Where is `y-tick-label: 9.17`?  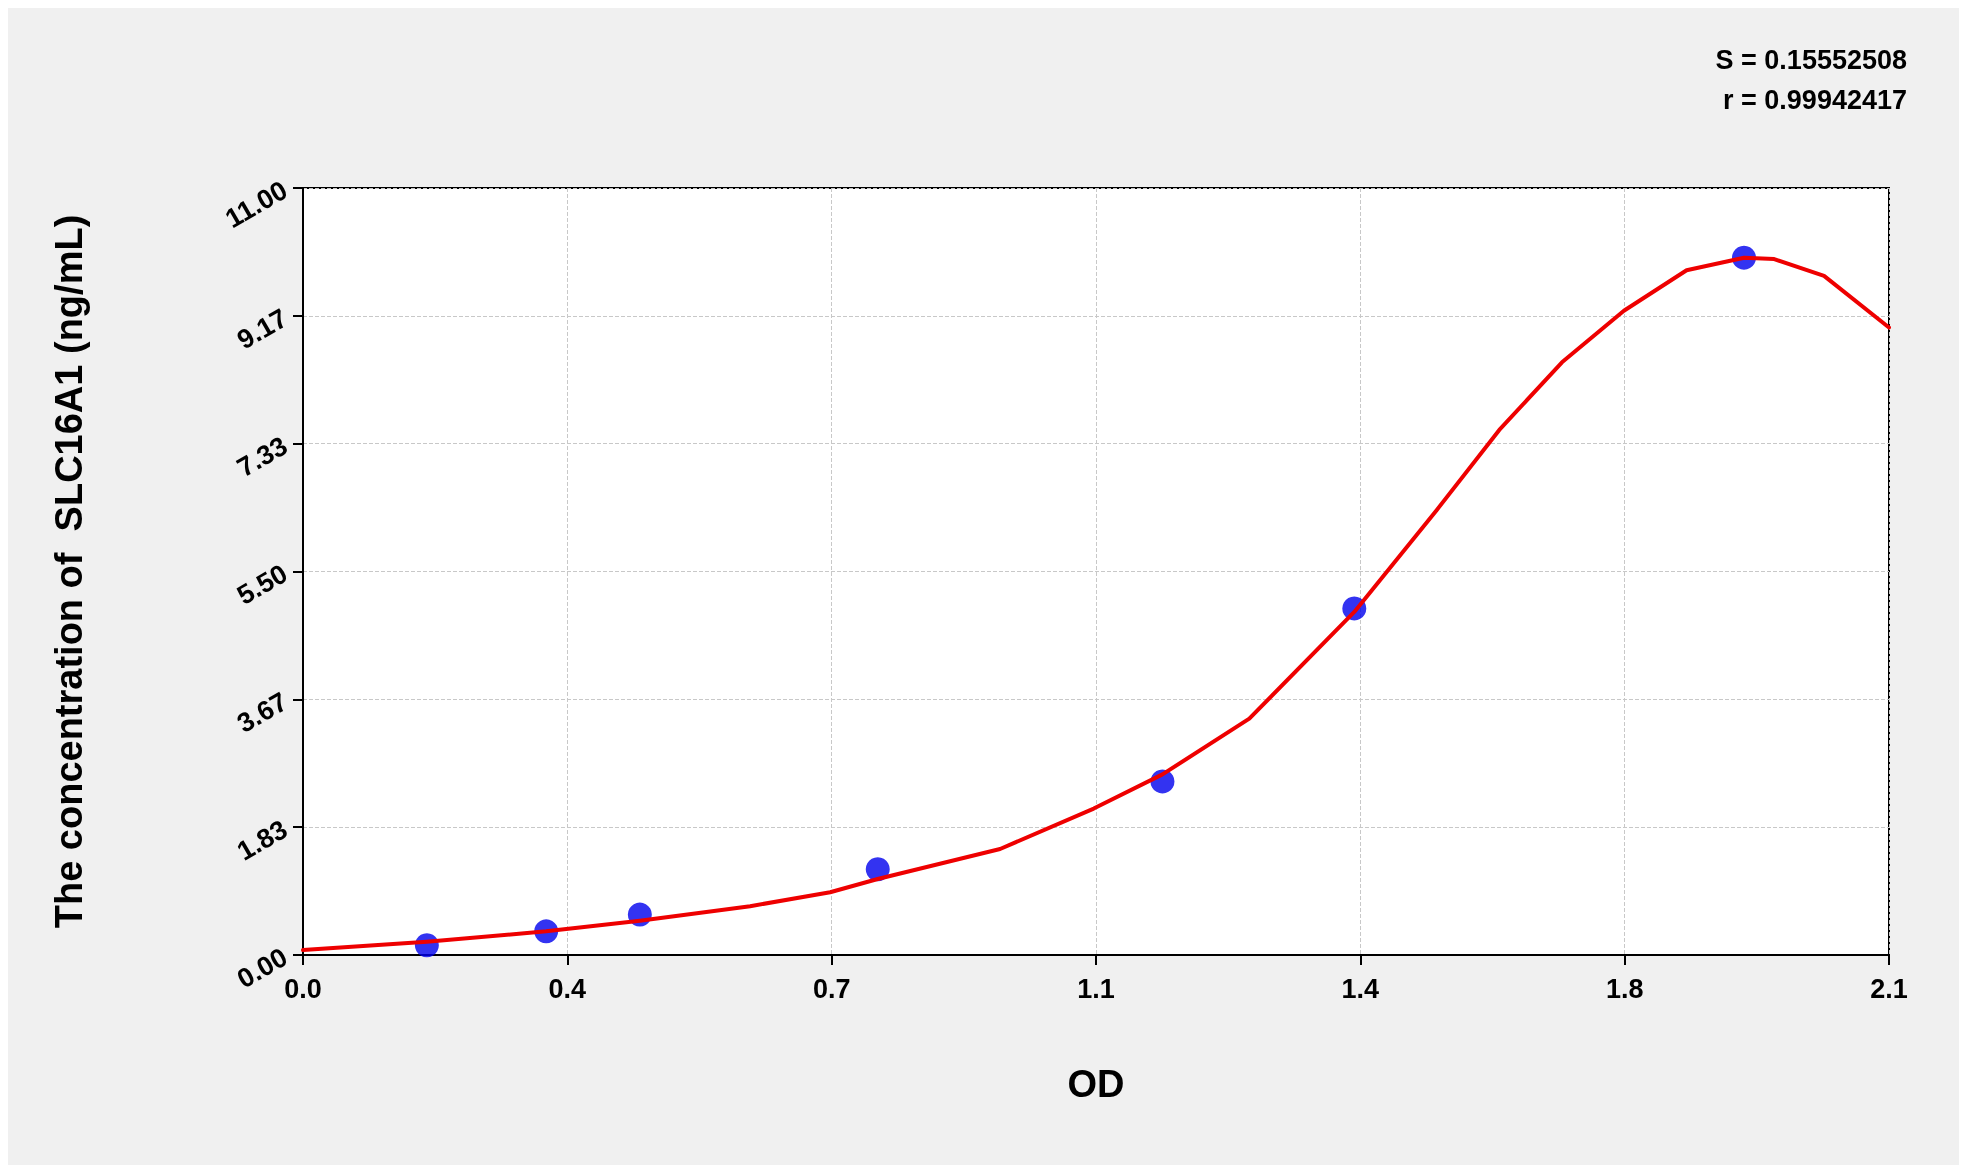 y-tick-label: 9.17 is located at coordinates (262, 329).